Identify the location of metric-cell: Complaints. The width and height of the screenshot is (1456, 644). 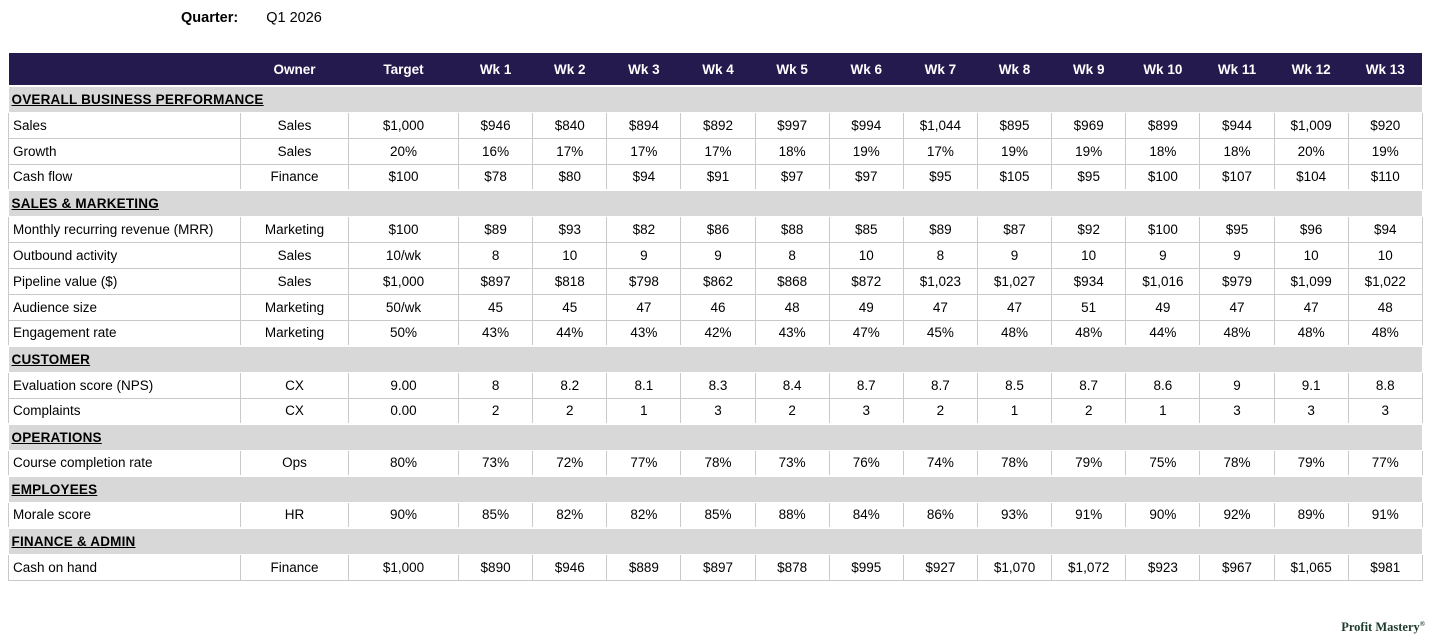
(124, 411).